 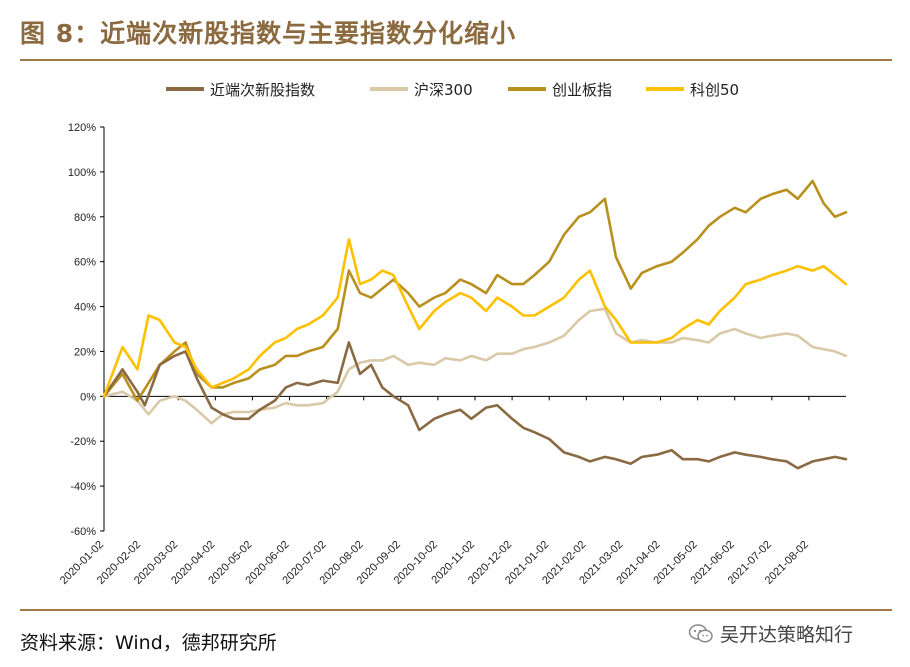 I want to click on chart-legend: 近端次新股指数 沪深300 创业板指 科创50, so click(x=455, y=89).